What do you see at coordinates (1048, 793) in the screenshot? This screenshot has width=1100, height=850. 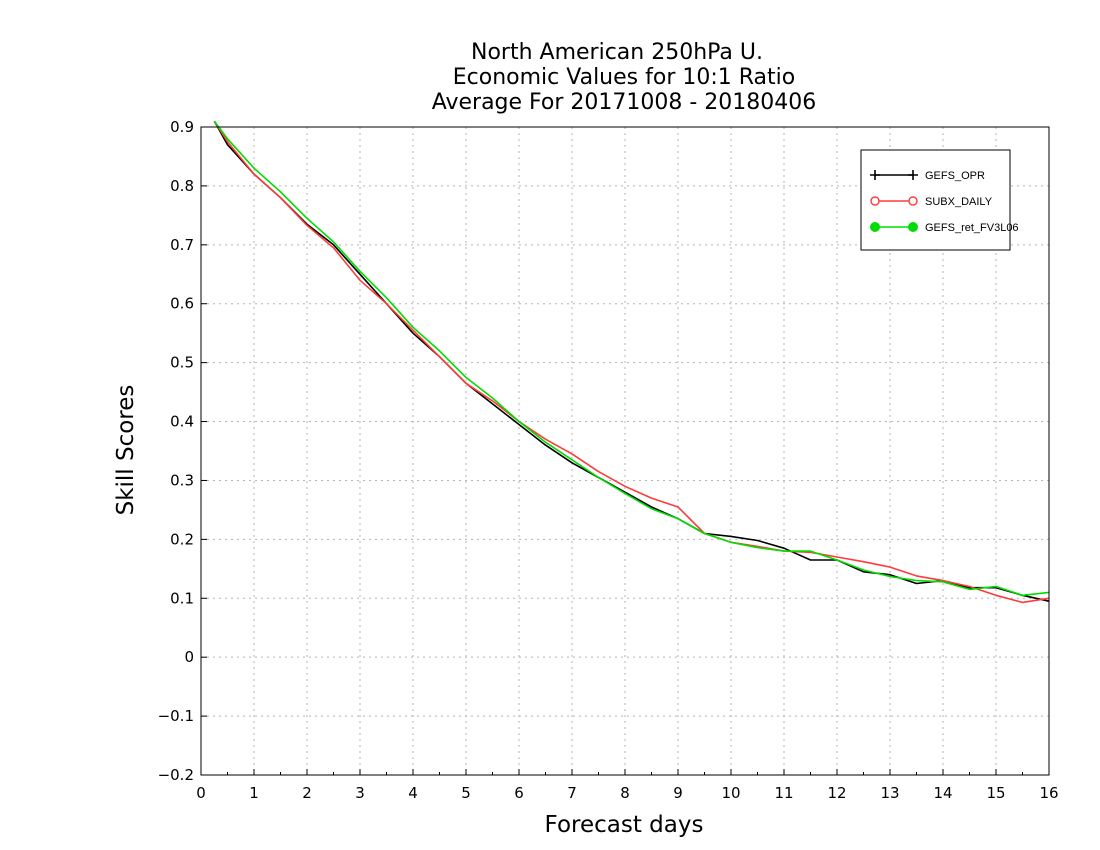 I see `x-tick-label: 16` at bounding box center [1048, 793].